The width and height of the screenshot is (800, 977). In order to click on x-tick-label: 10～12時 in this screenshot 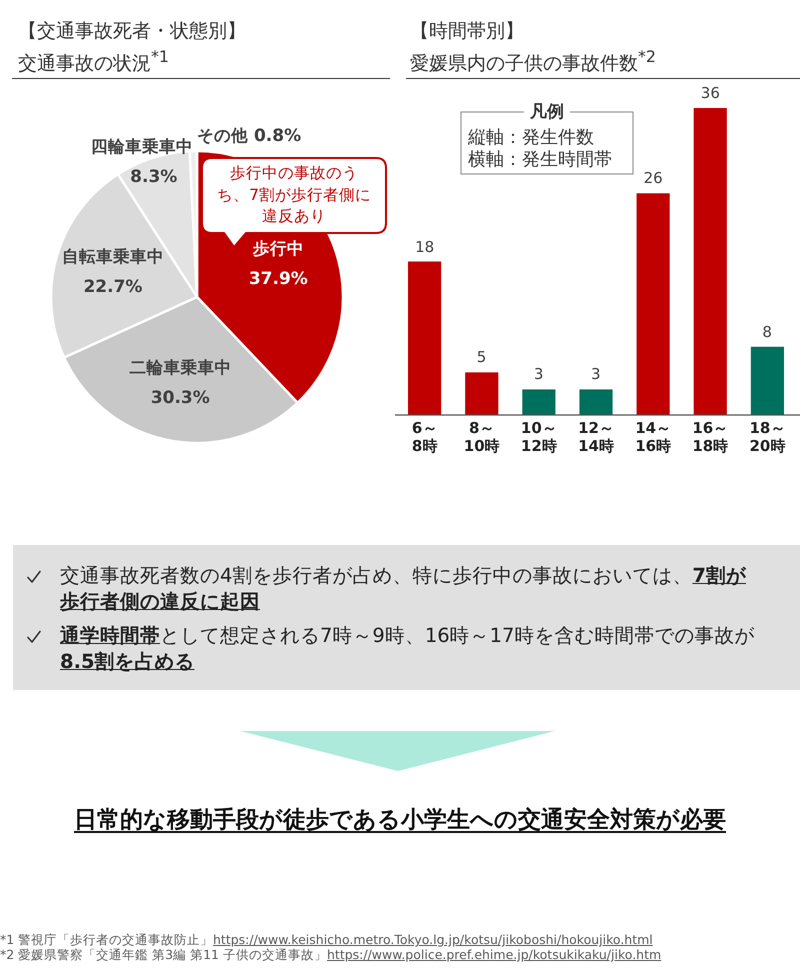, I will do `click(539, 437)`.